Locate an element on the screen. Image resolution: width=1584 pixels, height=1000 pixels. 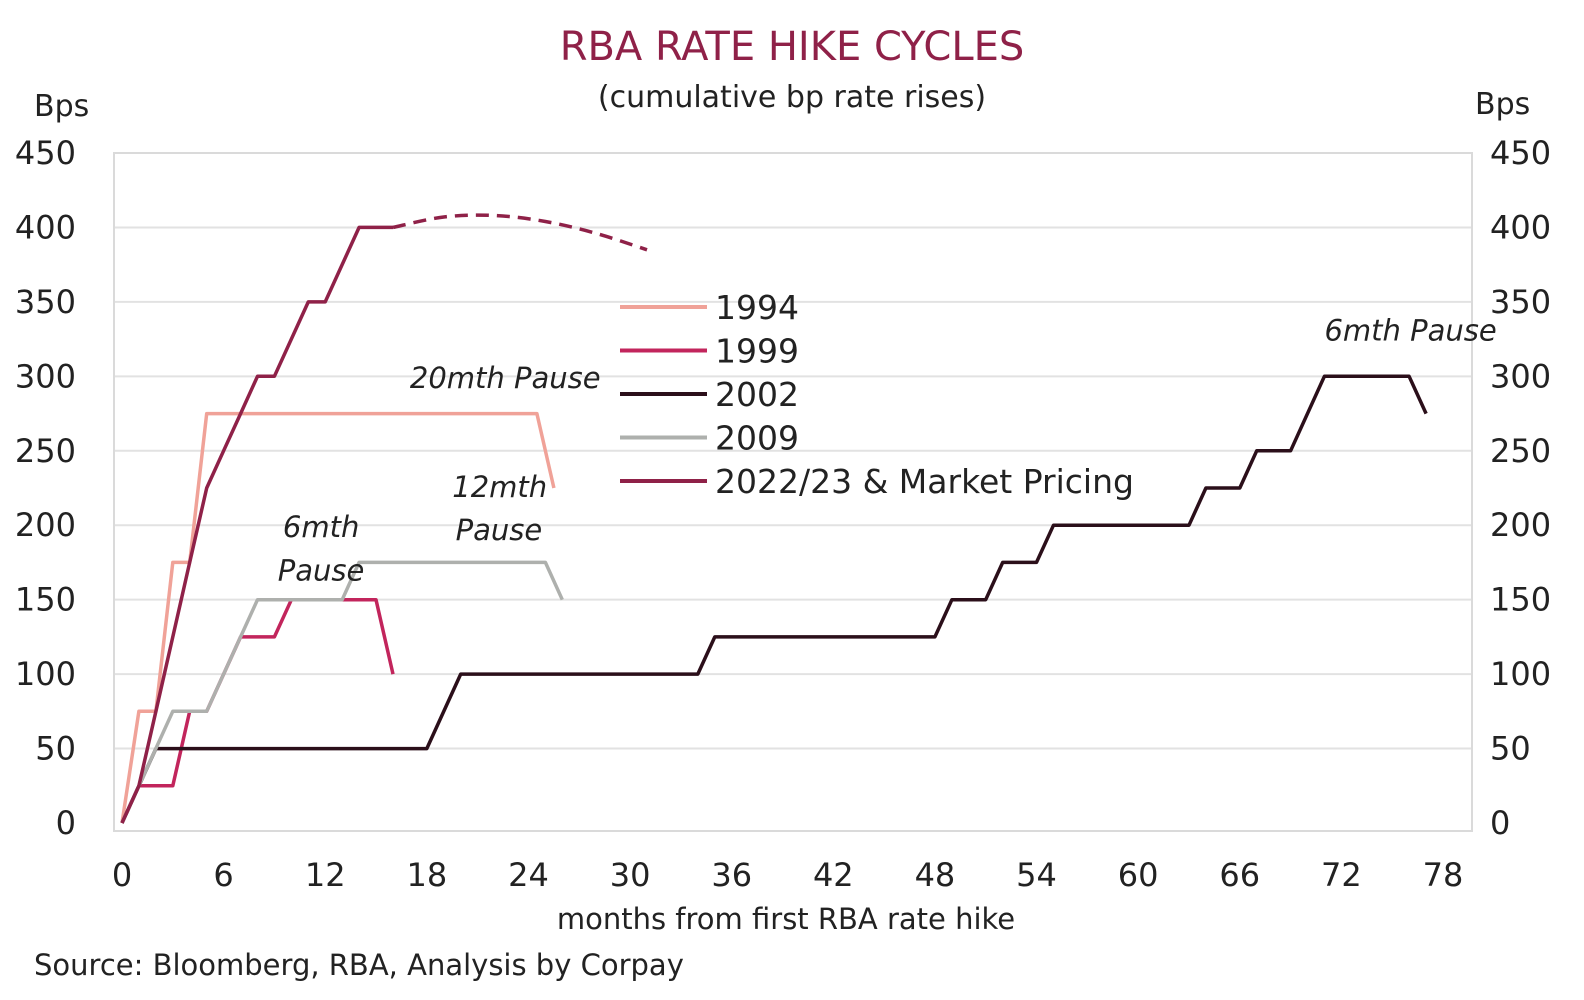
legend-label: 2022/23 & Market Pricing is located at coordinates (924, 481).